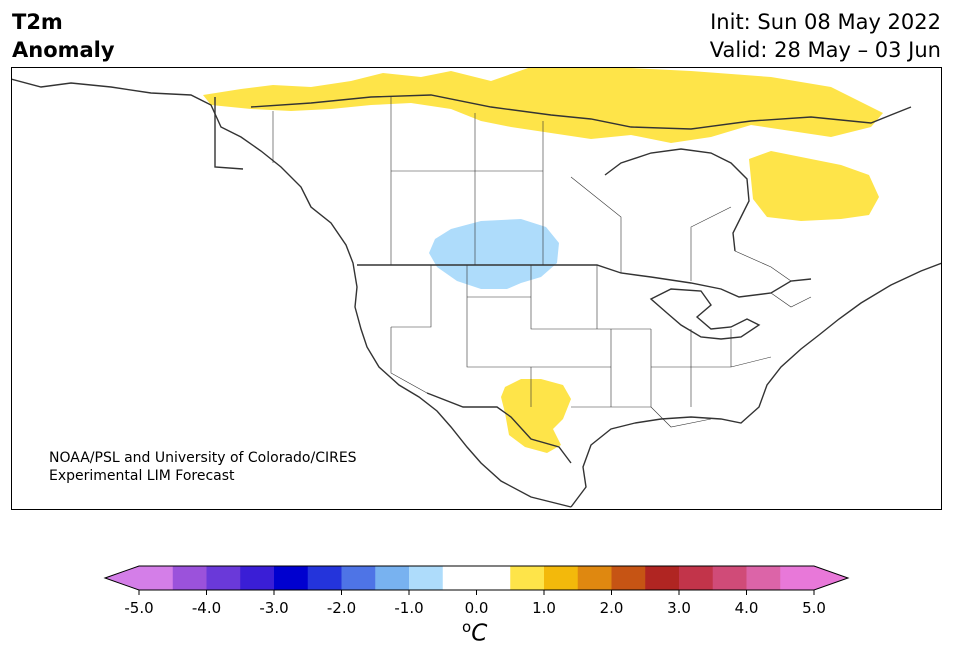 This screenshot has width=953, height=659. I want to click on colorbar-tick-label: -1.0, so click(409, 608).